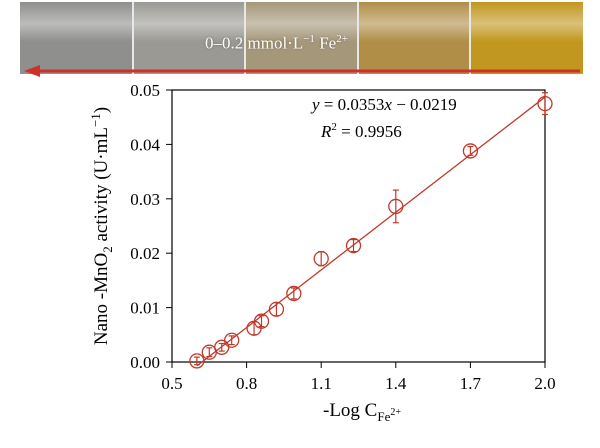 The image size is (600, 448). Describe the element at coordinates (334, 127) in the screenshot. I see `fit-r2-exp: 2` at that location.